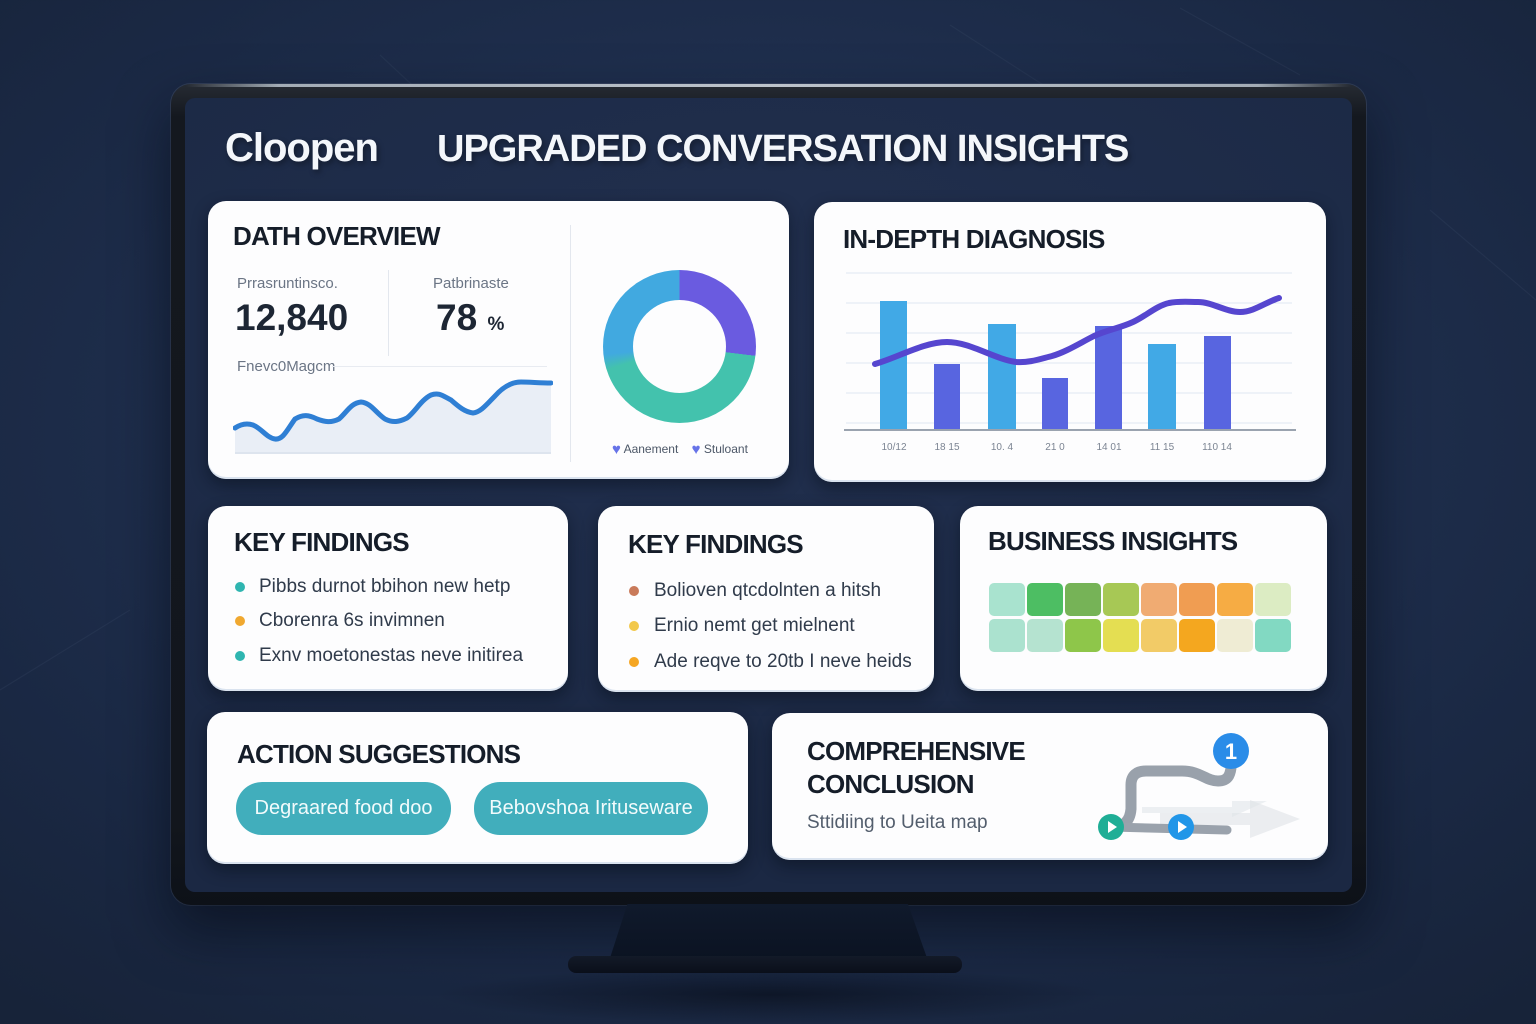 The image size is (1536, 1024). I want to click on svg-text: 1, so click(1231, 751).